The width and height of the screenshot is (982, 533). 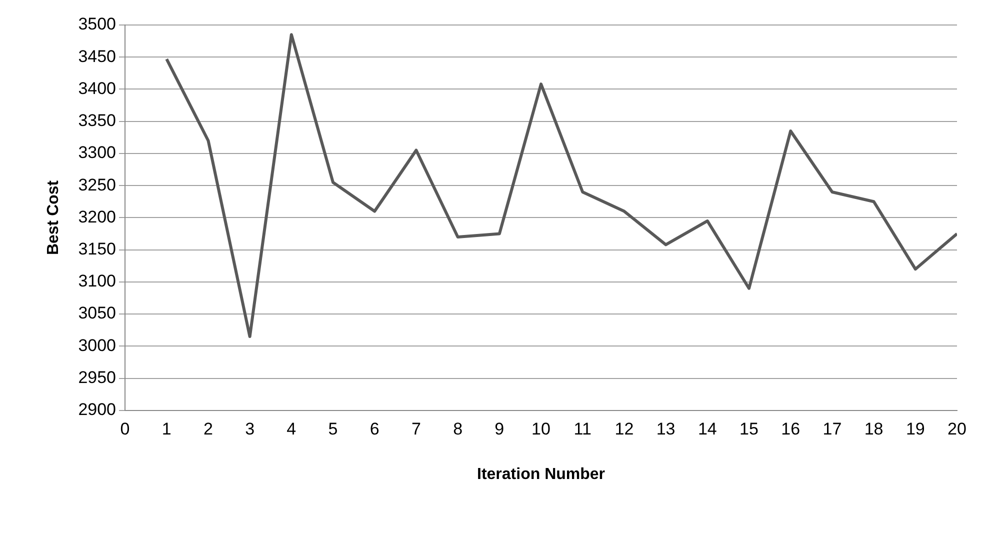 I want to click on x-tick-label: 19, so click(x=915, y=428).